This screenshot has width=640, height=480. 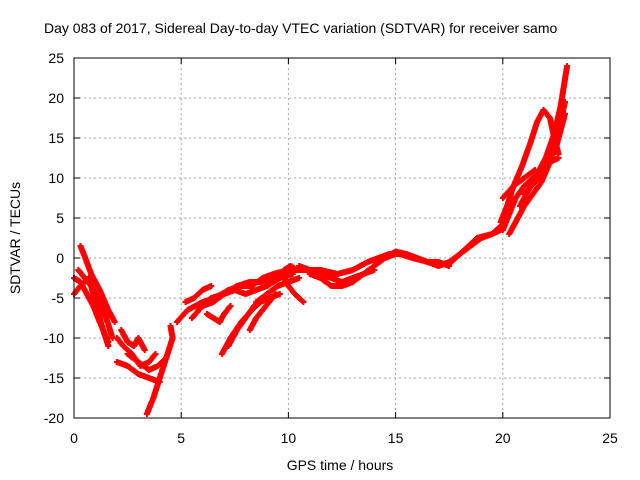 I want to click on x-tick-label: 15, so click(x=396, y=438).